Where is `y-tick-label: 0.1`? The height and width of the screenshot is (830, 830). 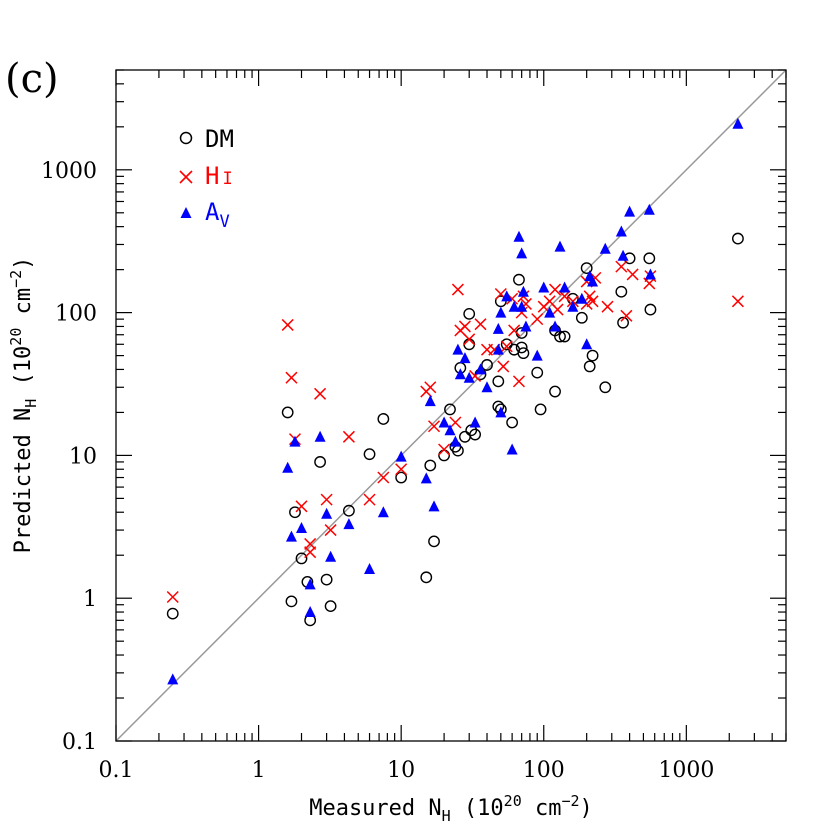
y-tick-label: 0.1 is located at coordinates (79, 742).